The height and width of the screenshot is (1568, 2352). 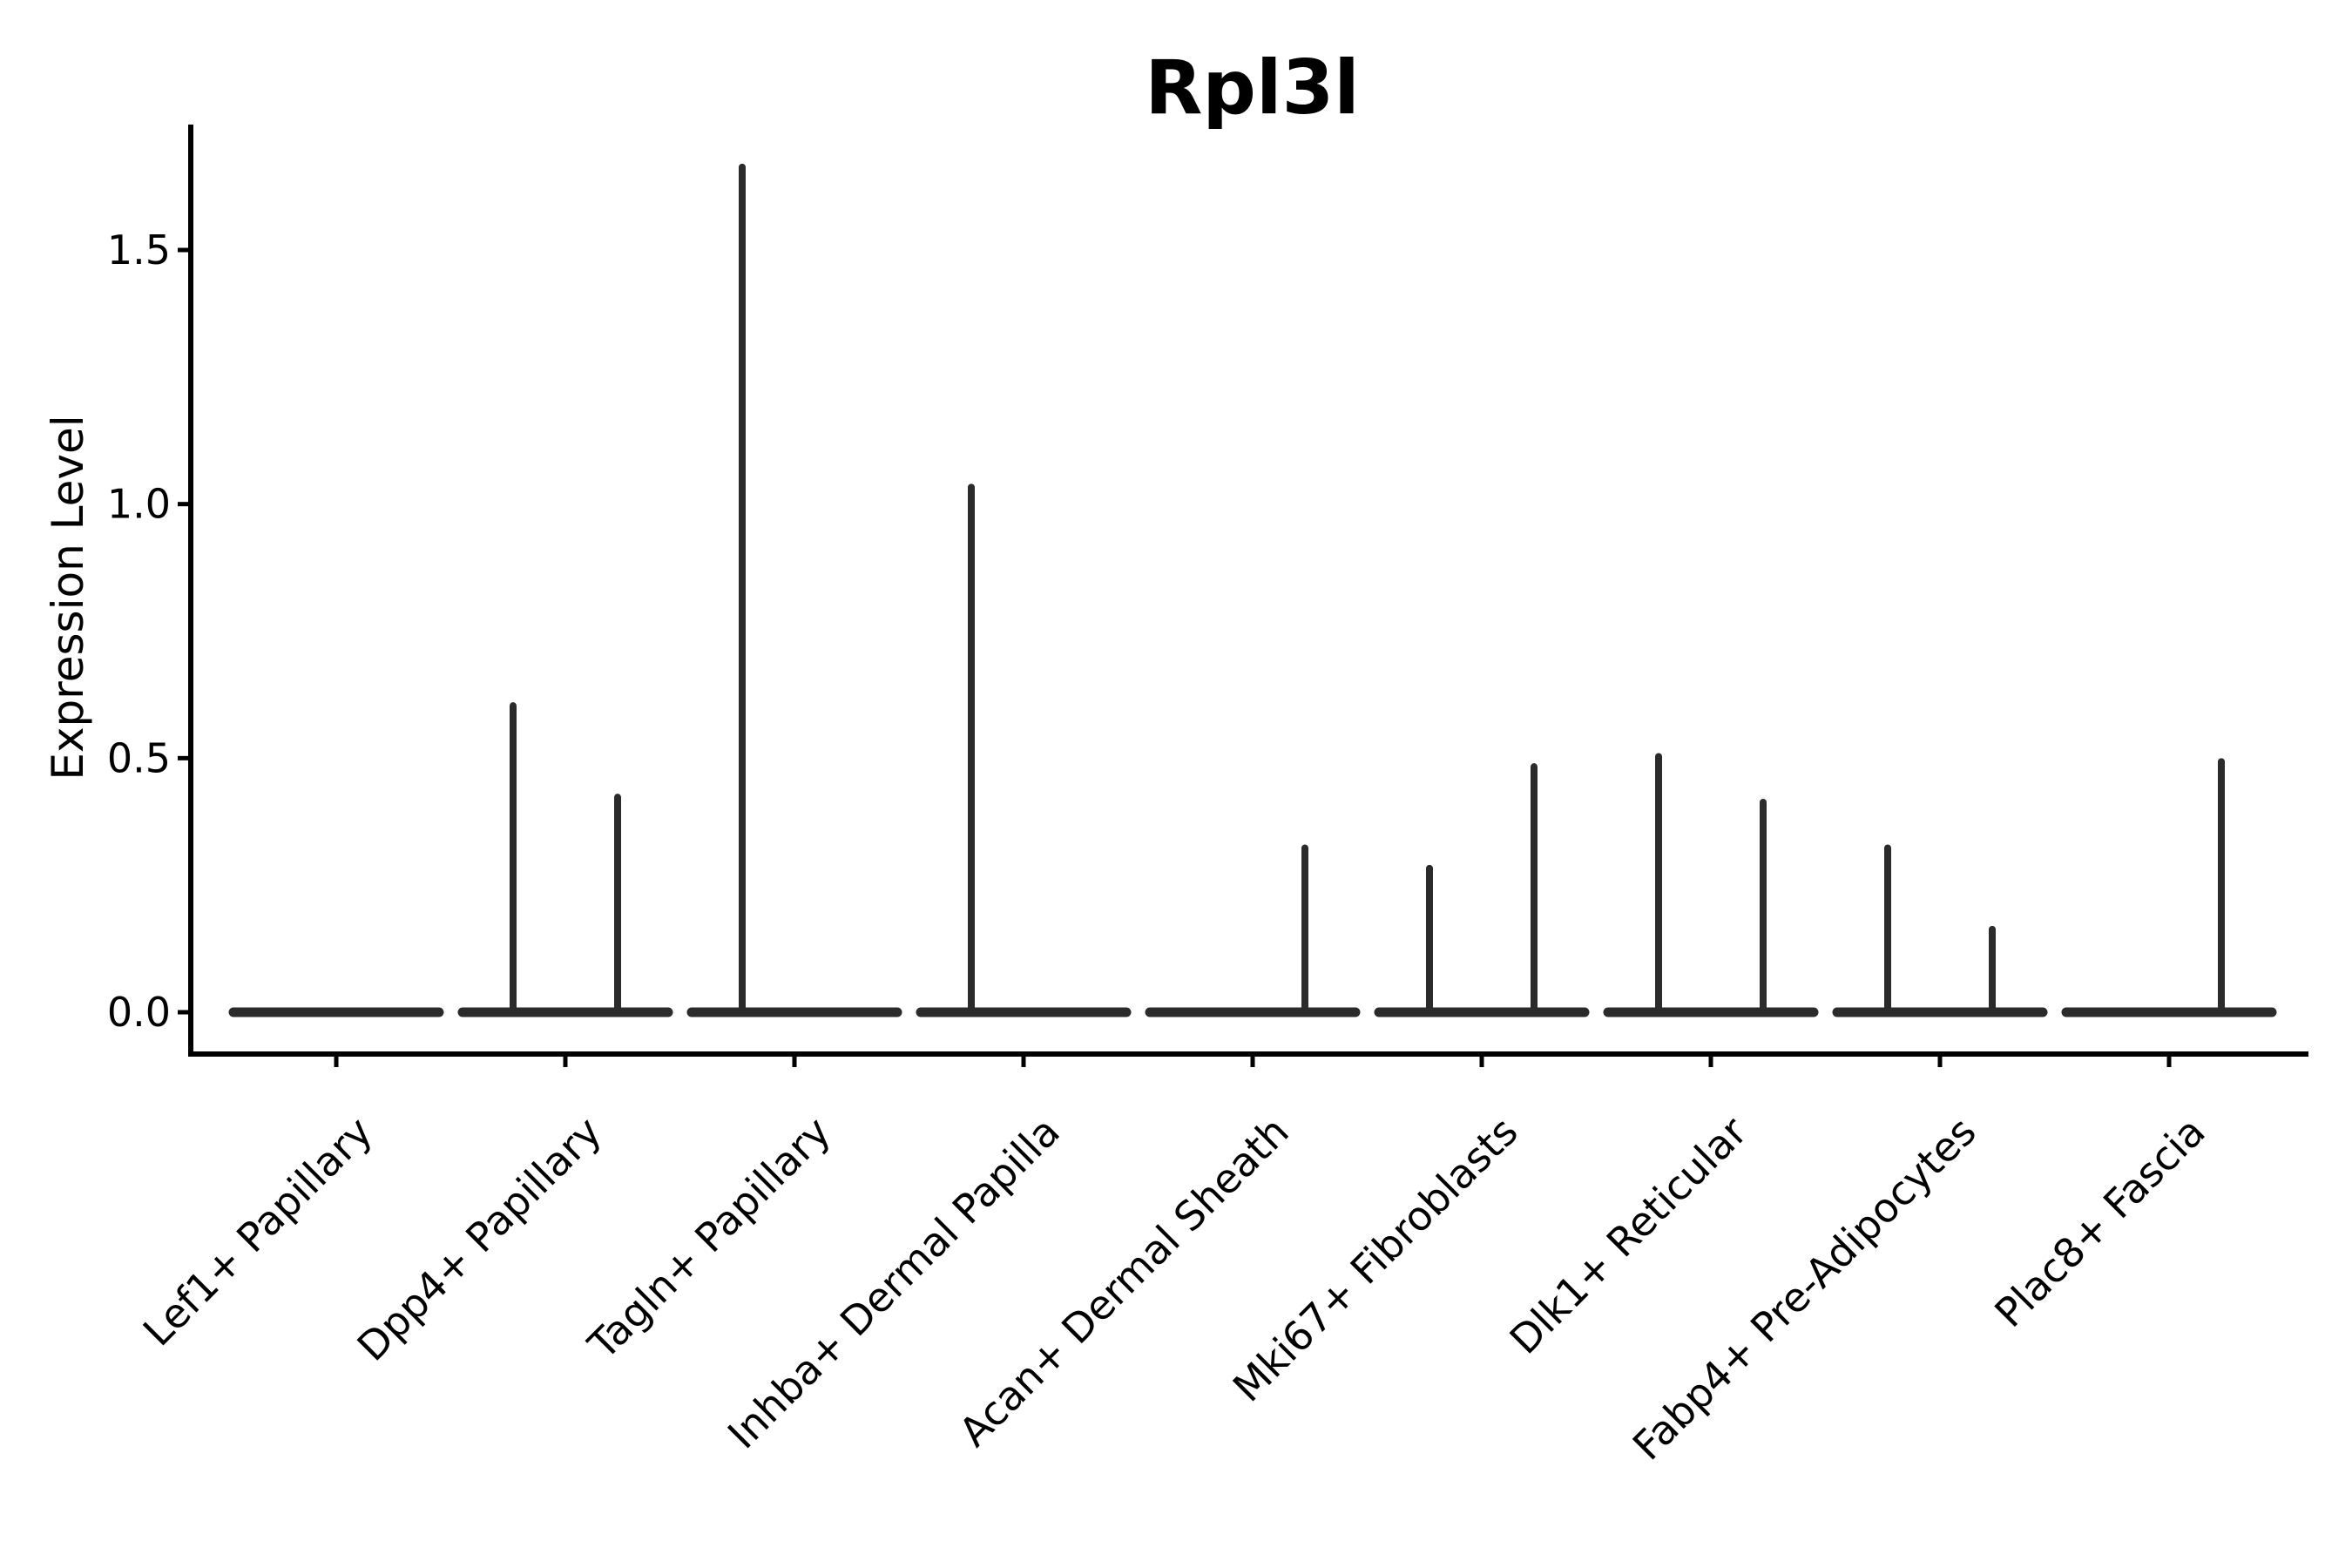 I want to click on y-tick-label: 0.5, so click(x=139, y=757).